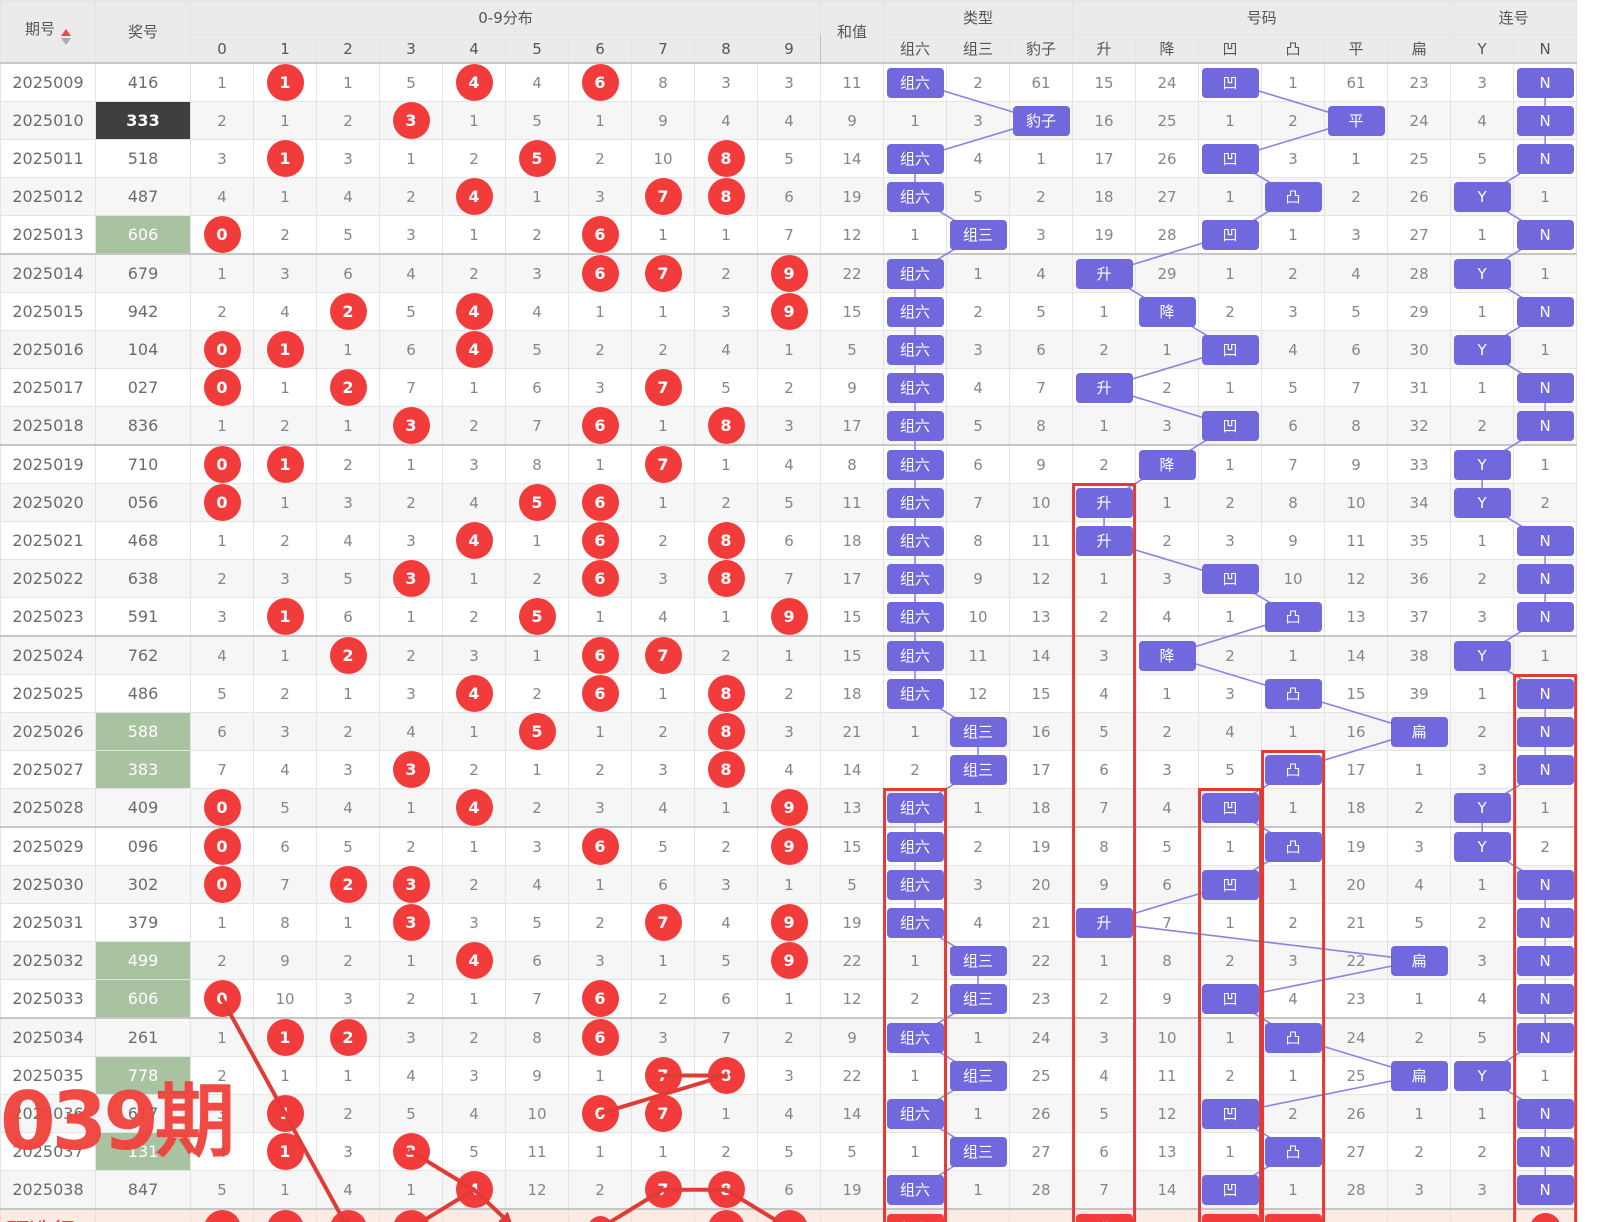 Image resolution: width=1599 pixels, height=1222 pixels. Describe the element at coordinates (852, 960) in the screenshot. I see `sum-value: 22` at that location.